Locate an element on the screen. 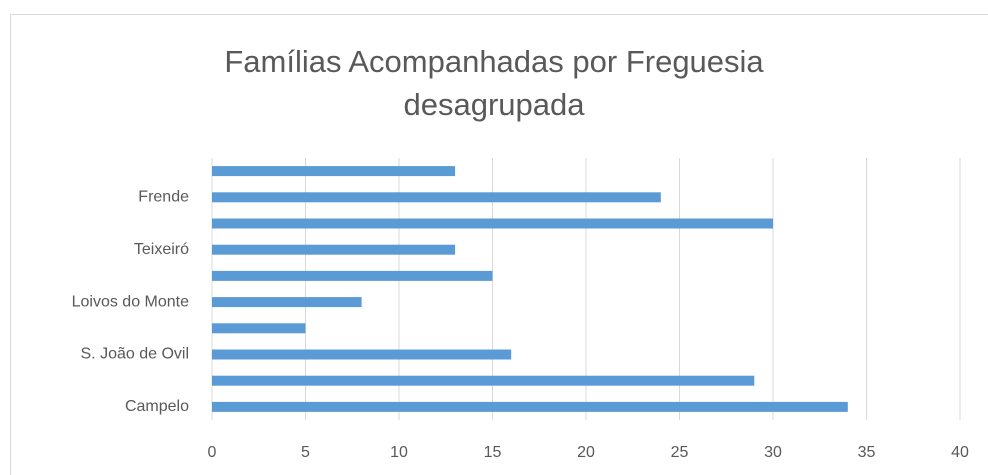 This screenshot has width=988, height=475. x-tick-label: 20 is located at coordinates (586, 452).